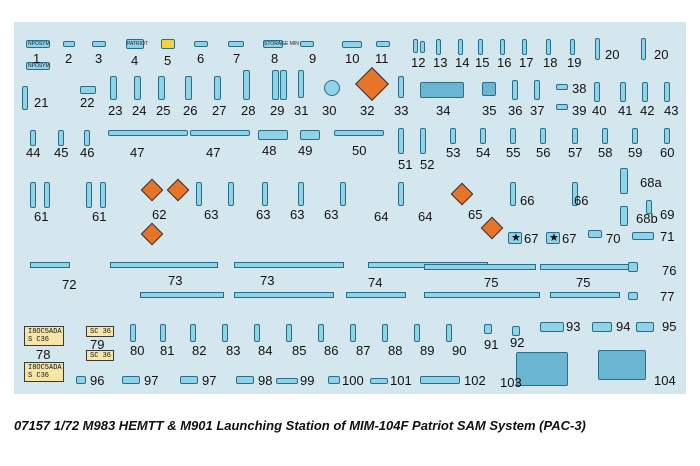 This screenshot has width=700, height=466. I want to click on label-64b: 64, so click(425, 216).